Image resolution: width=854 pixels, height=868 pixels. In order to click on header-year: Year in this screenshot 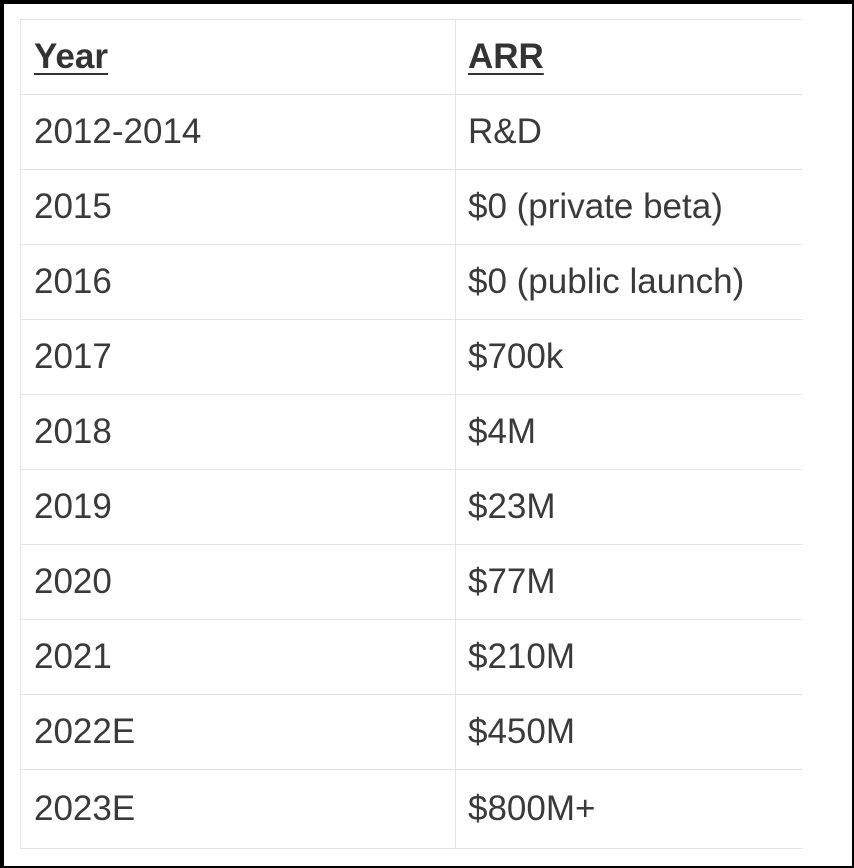, I will do `click(238, 57)`.